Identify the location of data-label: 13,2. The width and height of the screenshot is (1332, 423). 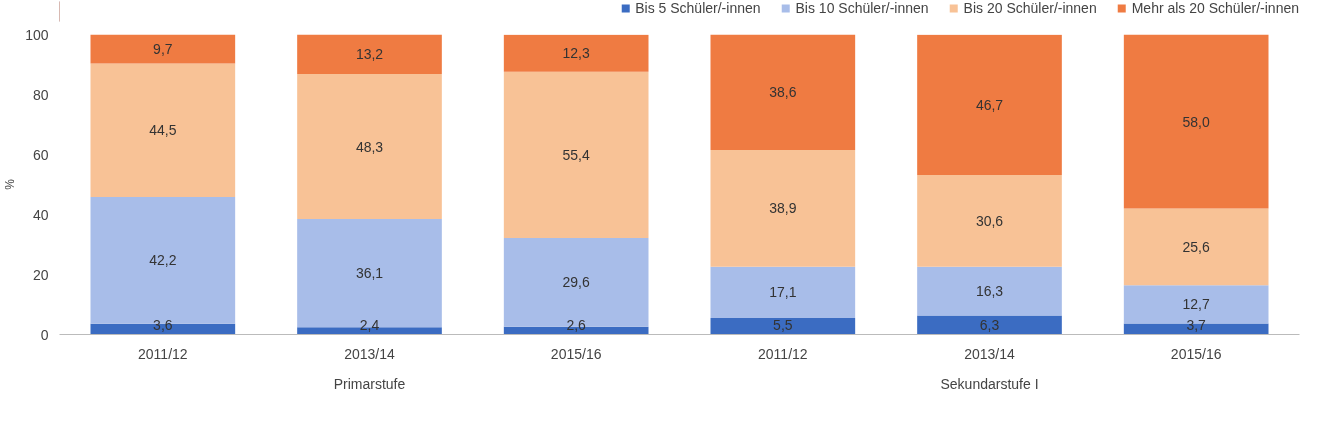
(369, 54).